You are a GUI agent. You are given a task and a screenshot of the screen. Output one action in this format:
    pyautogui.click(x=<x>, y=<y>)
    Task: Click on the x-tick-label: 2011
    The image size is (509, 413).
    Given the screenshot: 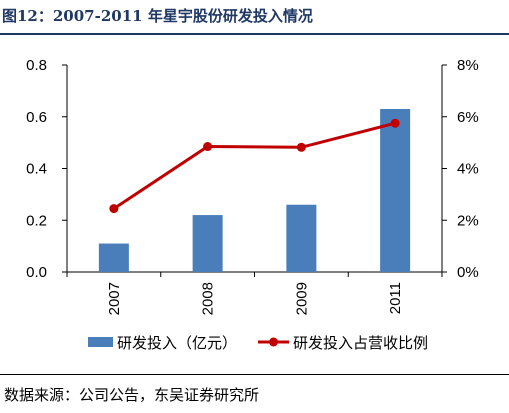 What is the action you would take?
    pyautogui.click(x=395, y=298)
    